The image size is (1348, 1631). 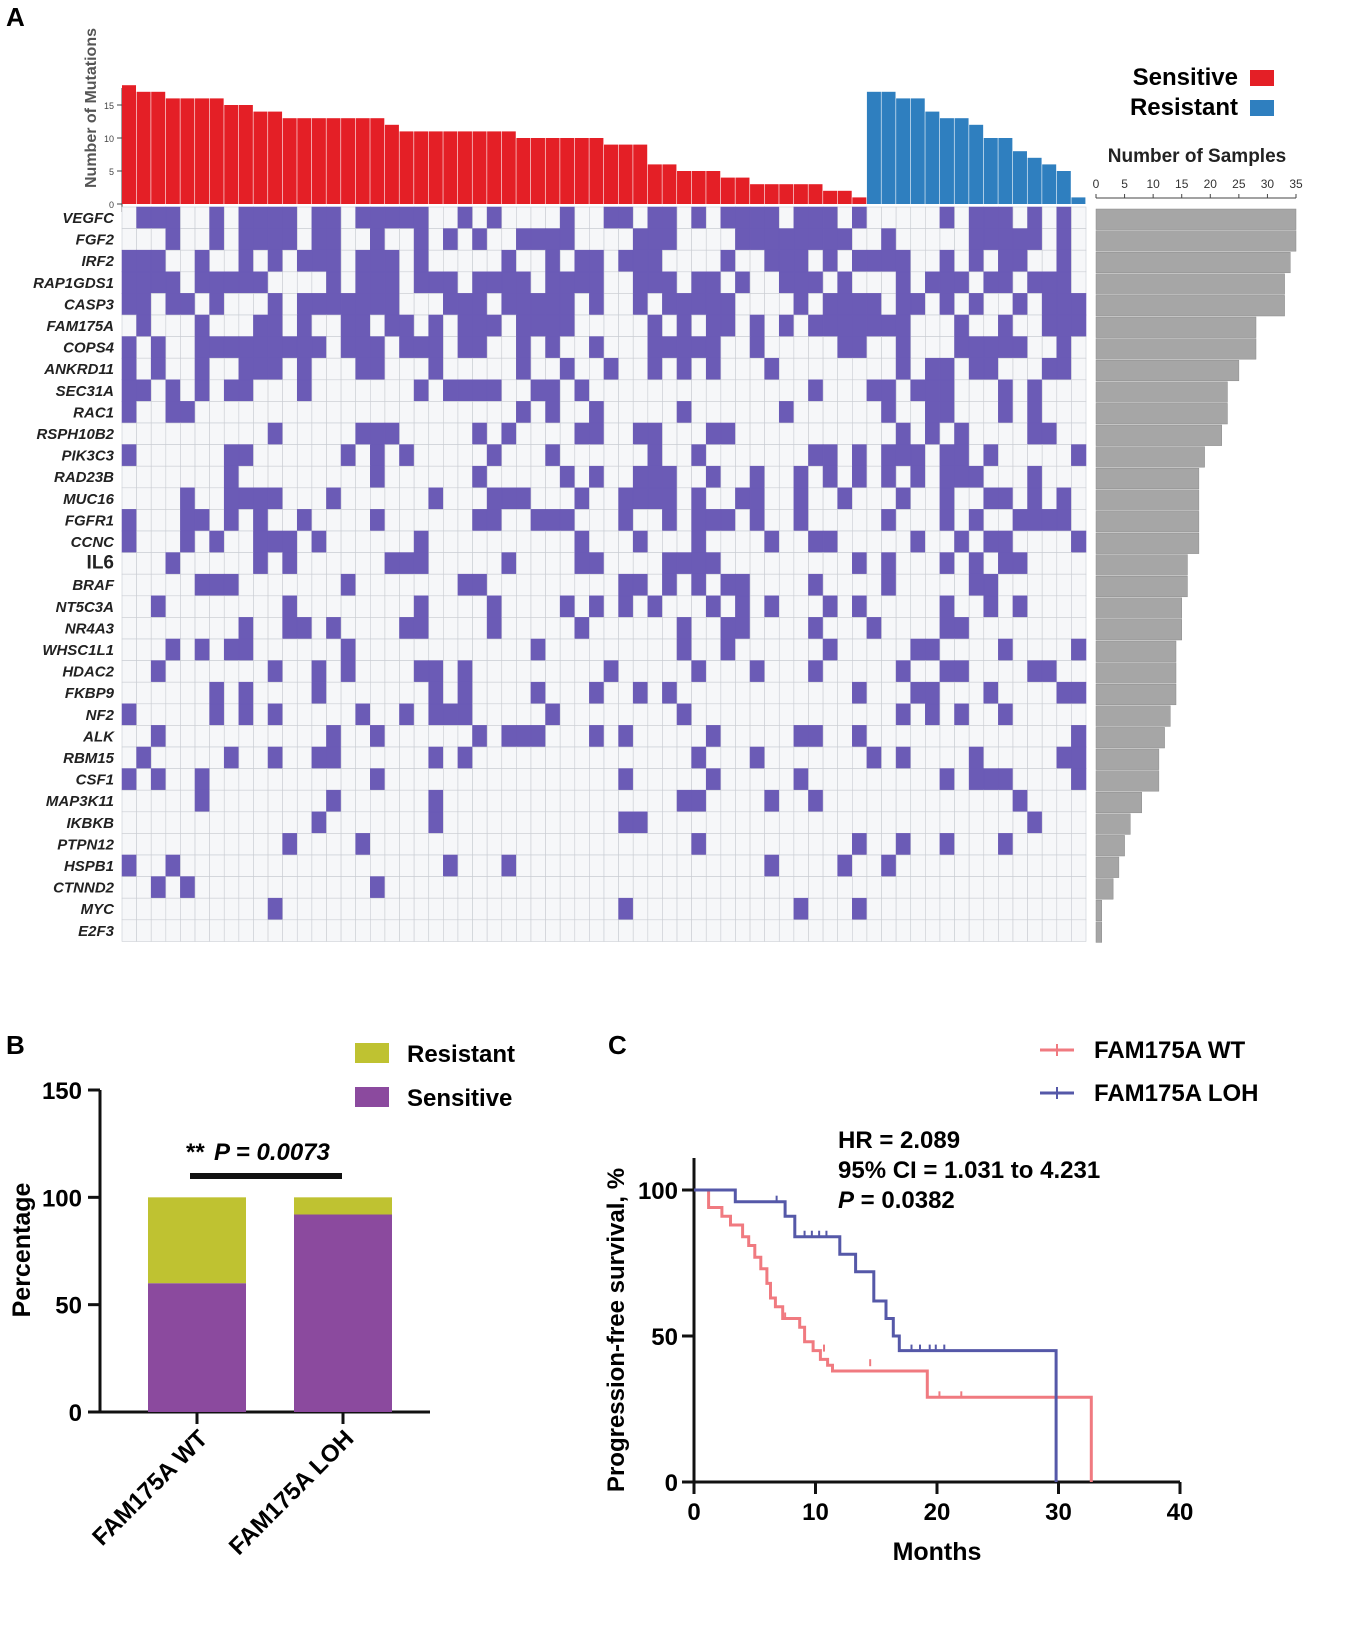 I want to click on sample-count-bar, so click(x=1118, y=802).